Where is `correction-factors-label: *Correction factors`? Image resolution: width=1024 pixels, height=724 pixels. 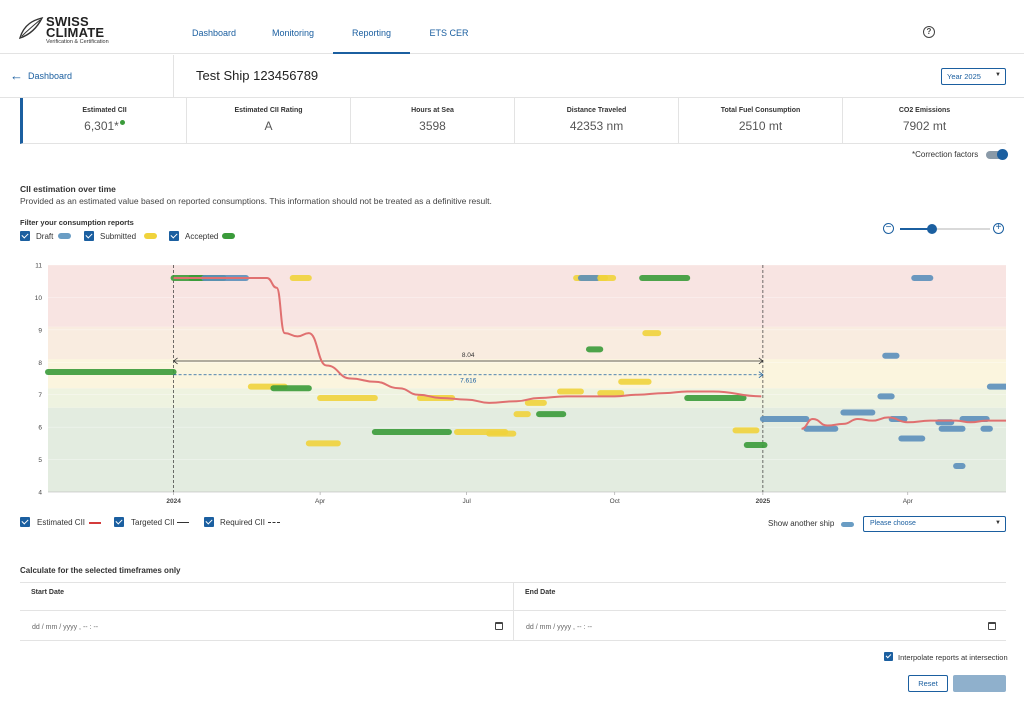
correction-factors-label: *Correction factors is located at coordinates (945, 154).